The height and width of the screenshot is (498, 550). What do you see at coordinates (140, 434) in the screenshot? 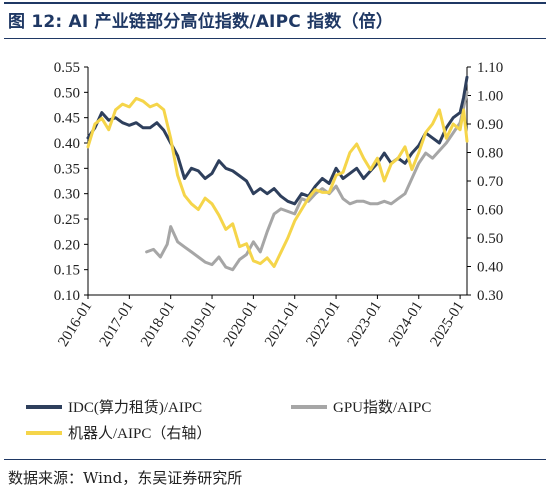
I see `legend-label-robot: 机器人/AIPC（右轴）` at bounding box center [140, 434].